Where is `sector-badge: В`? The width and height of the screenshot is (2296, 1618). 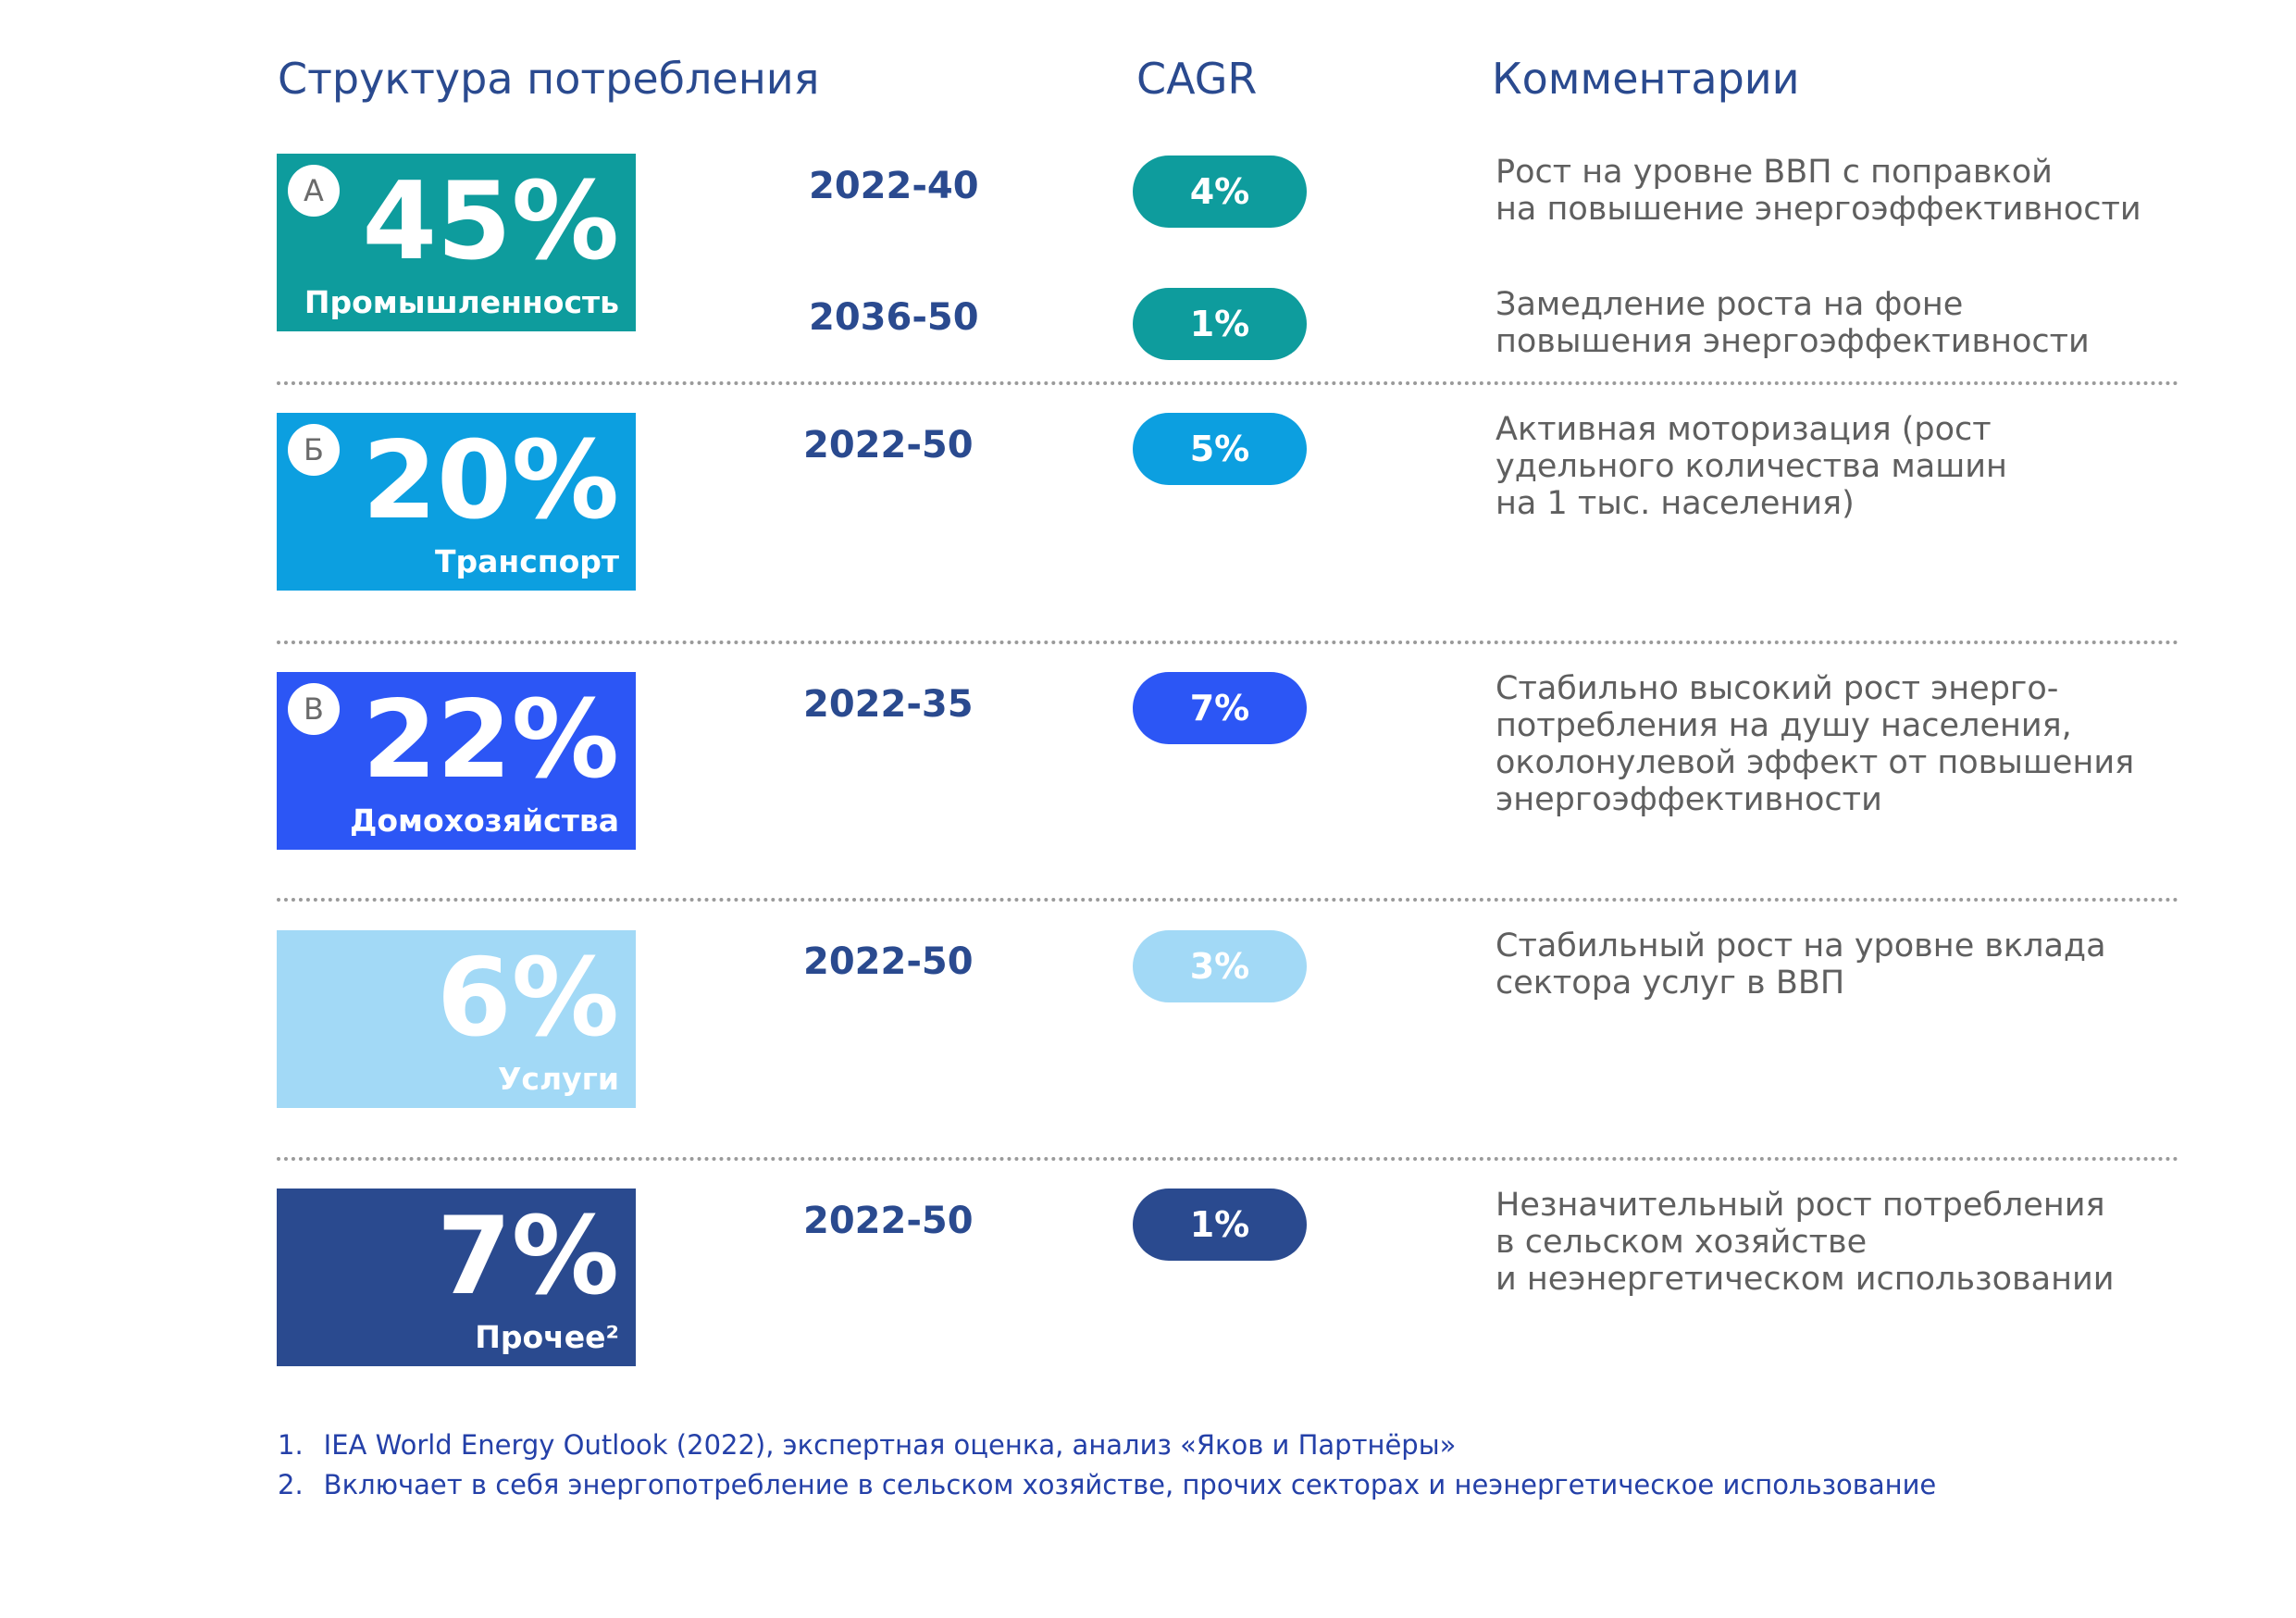
sector-badge: В is located at coordinates (314, 709).